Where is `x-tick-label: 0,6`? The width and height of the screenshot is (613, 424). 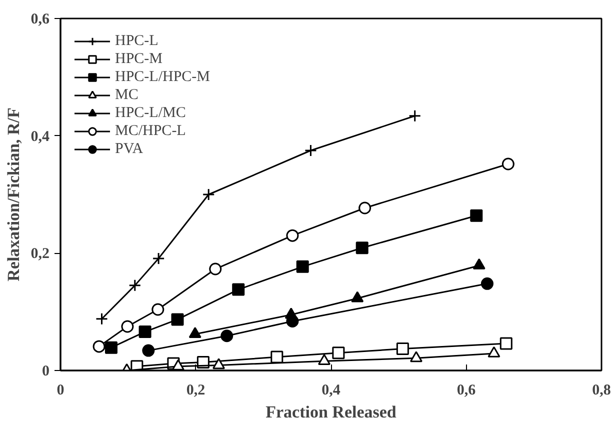
x-tick-label: 0,6 is located at coordinates (466, 390).